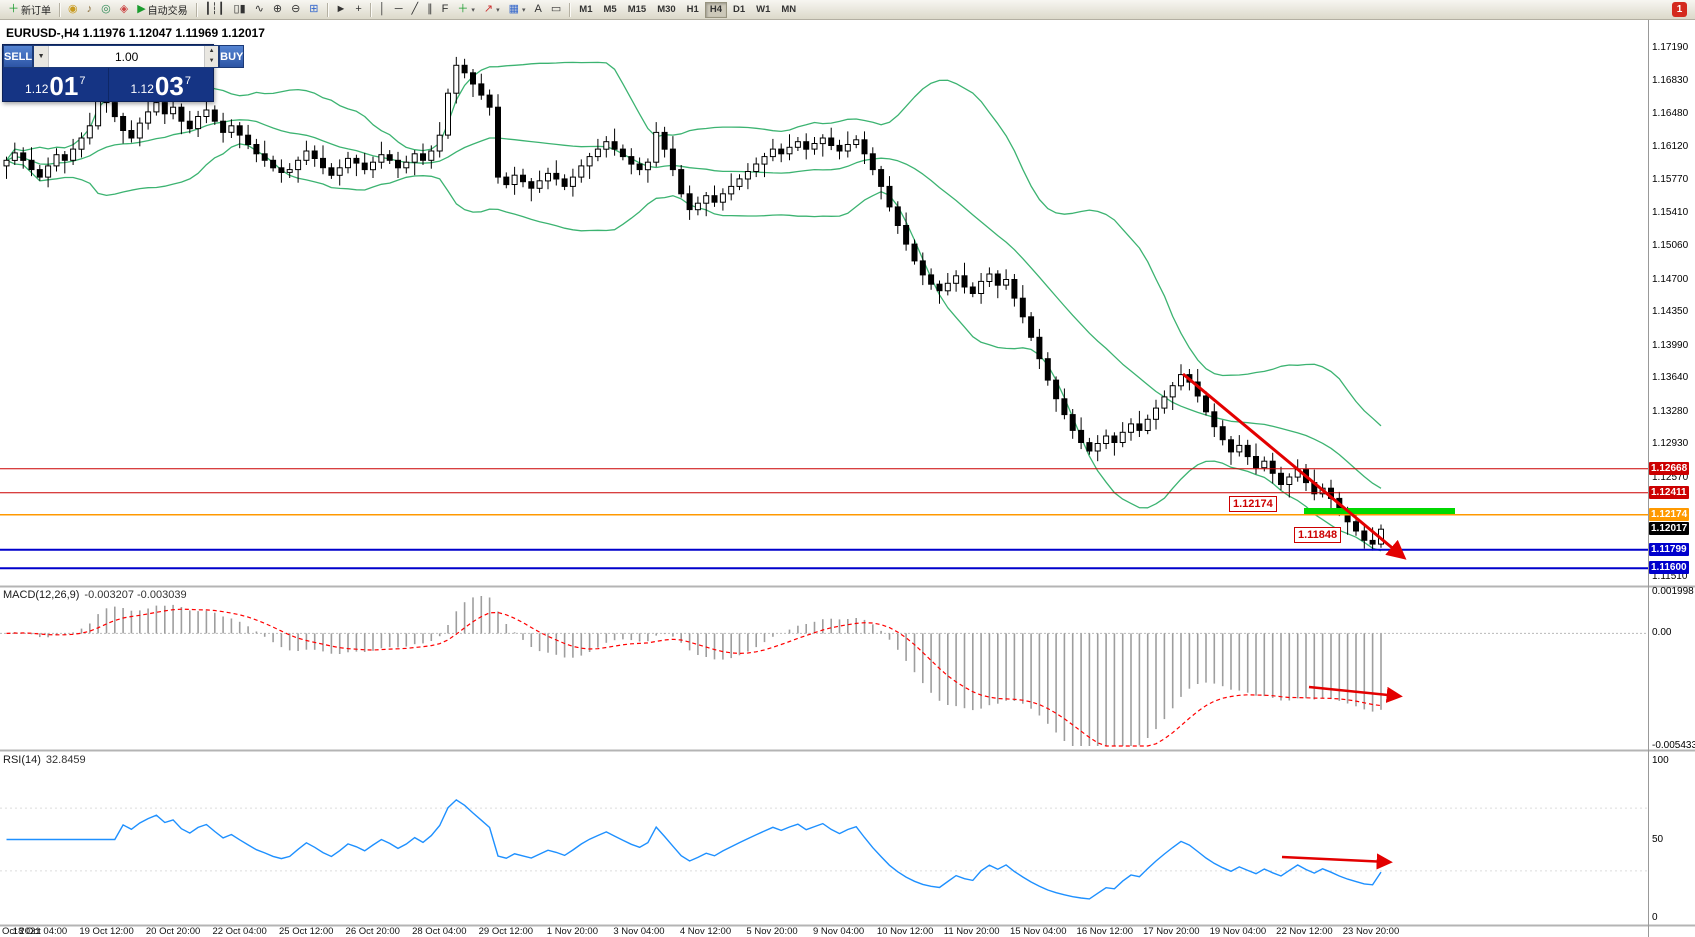  Describe the element at coordinates (1318, 535) in the screenshot. I see `price-callout-1.11848: 1.11848` at that location.